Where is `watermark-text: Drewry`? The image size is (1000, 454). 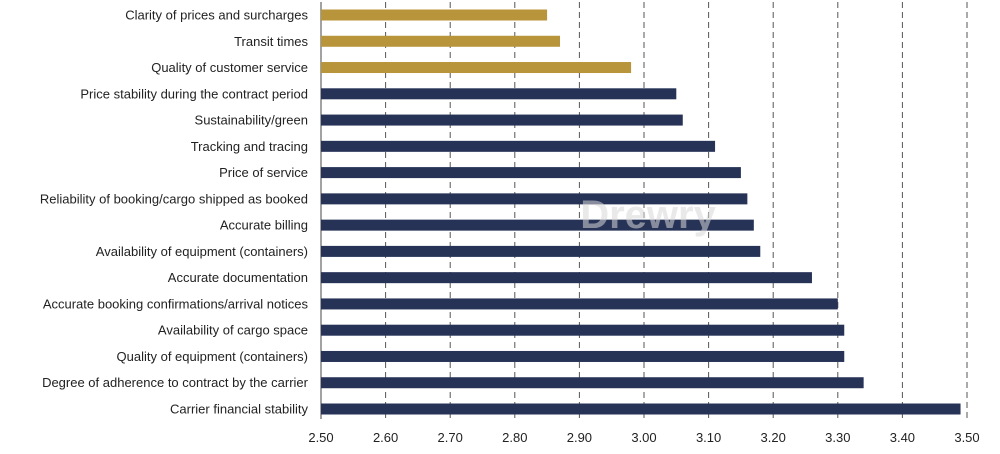
watermark-text: Drewry is located at coordinates (648, 215).